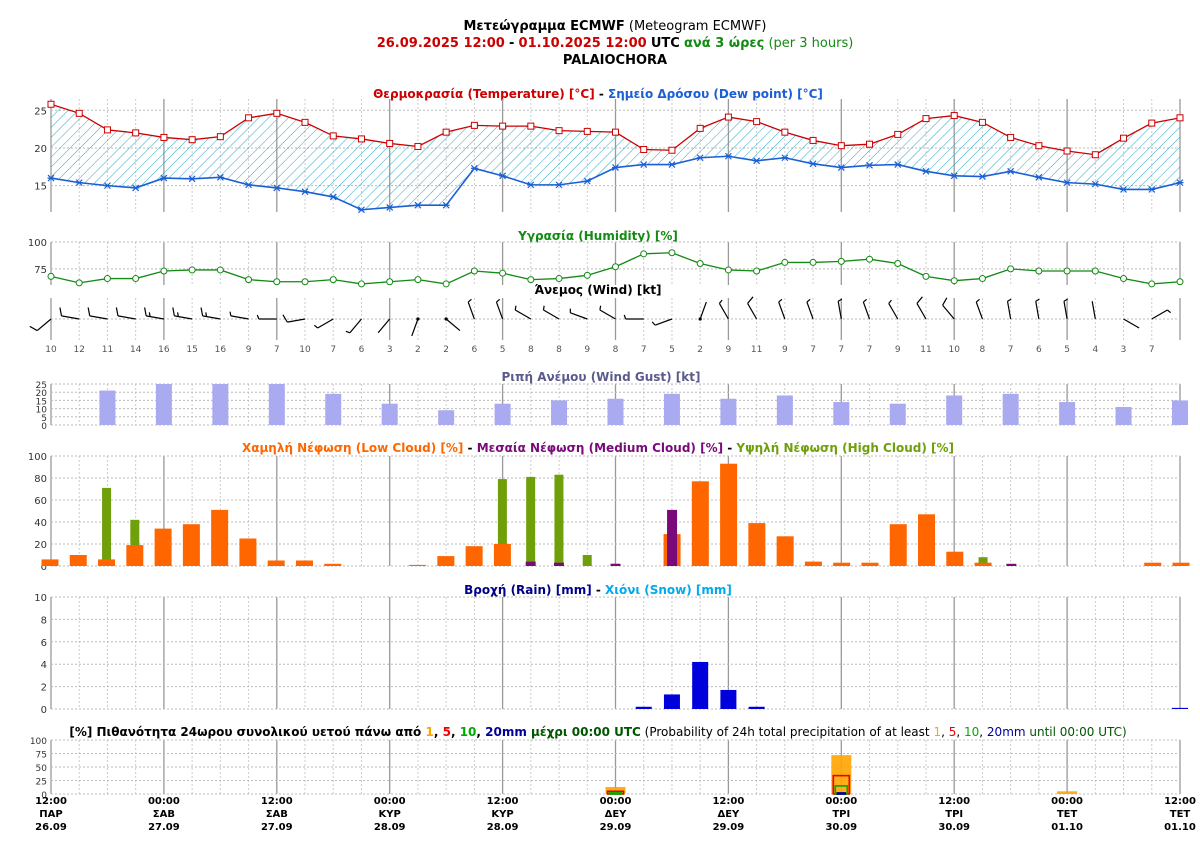  Describe the element at coordinates (390, 814) in the screenshot. I see `x-tick-day: ΚΥΡ` at that location.